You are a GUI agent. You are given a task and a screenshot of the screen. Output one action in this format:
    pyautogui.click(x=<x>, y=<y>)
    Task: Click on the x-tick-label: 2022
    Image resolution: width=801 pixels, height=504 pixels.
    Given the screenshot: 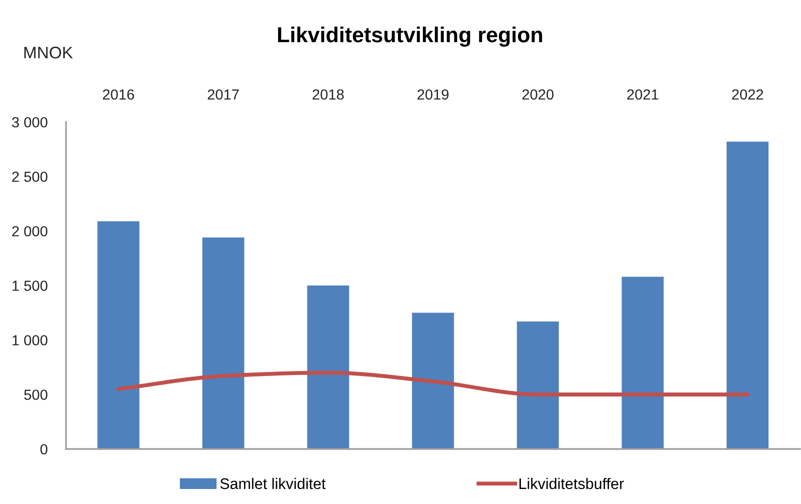 What is the action you would take?
    pyautogui.click(x=748, y=94)
    